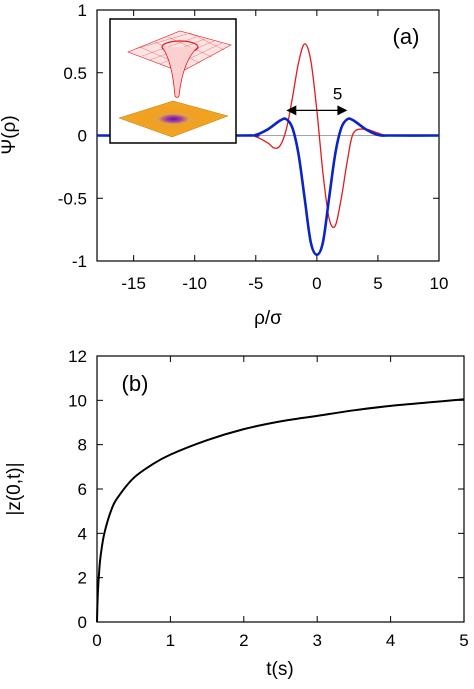  I want to click on y-tick-label-a: 1, so click(82, 10).